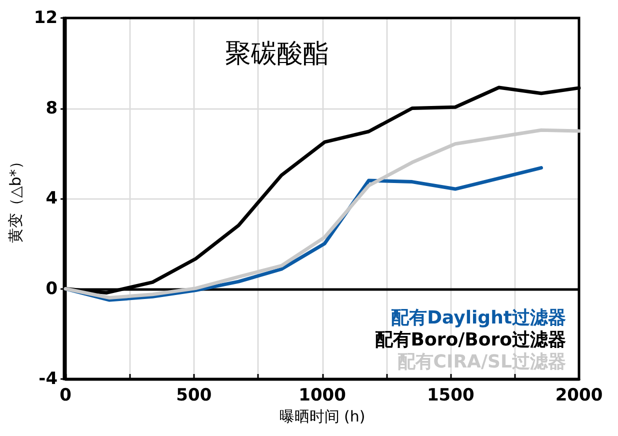 The width and height of the screenshot is (618, 436). What do you see at coordinates (48, 379) in the screenshot?
I see `y-tick-label: -4` at bounding box center [48, 379].